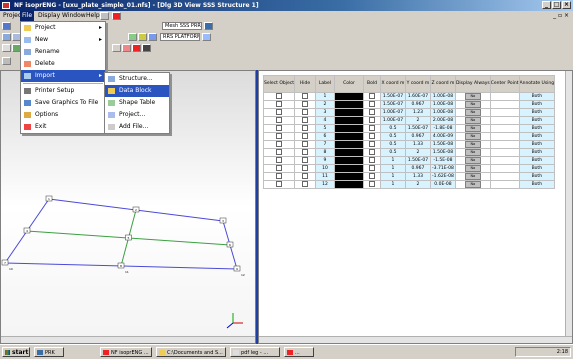 The image size is (573, 359). What do you see at coordinates (566, 5) in the screenshot?
I see `close-button: ×` at bounding box center [566, 5].